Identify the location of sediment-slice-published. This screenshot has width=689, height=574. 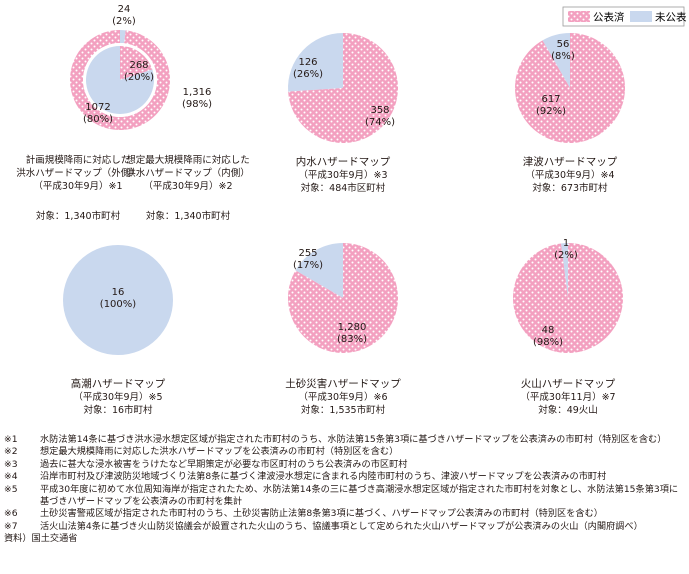
(342, 298).